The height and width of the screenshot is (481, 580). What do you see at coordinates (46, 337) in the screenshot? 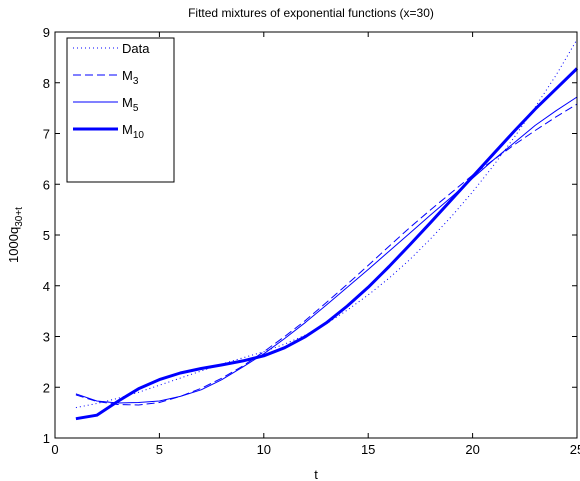
I see `y-tick-label: 3` at bounding box center [46, 337].